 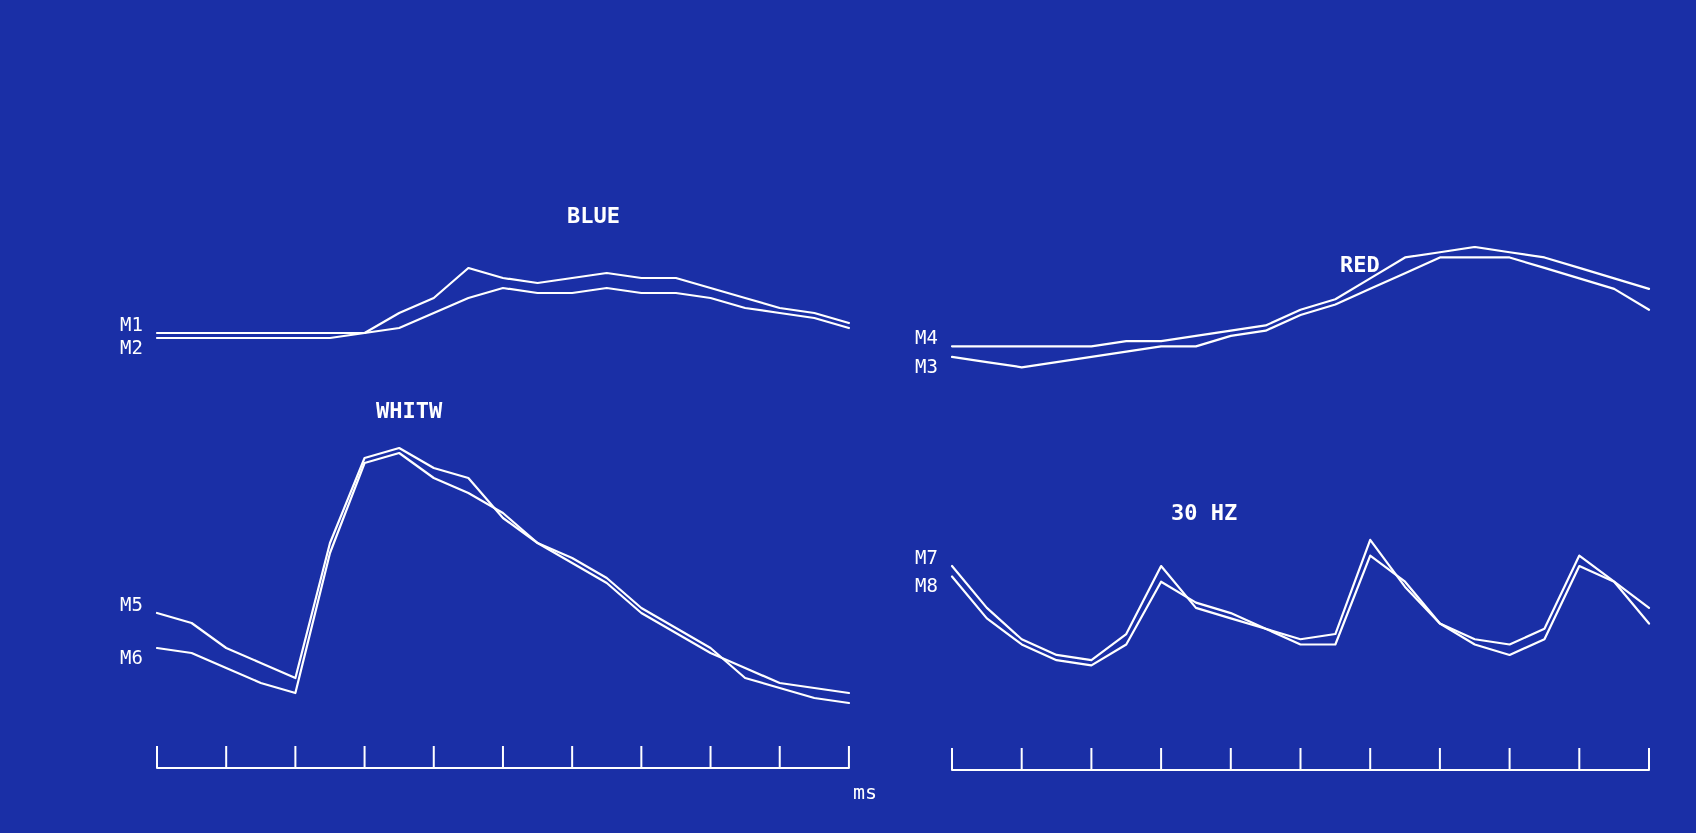 What do you see at coordinates (926, 557) in the screenshot?
I see `series-label: M7` at bounding box center [926, 557].